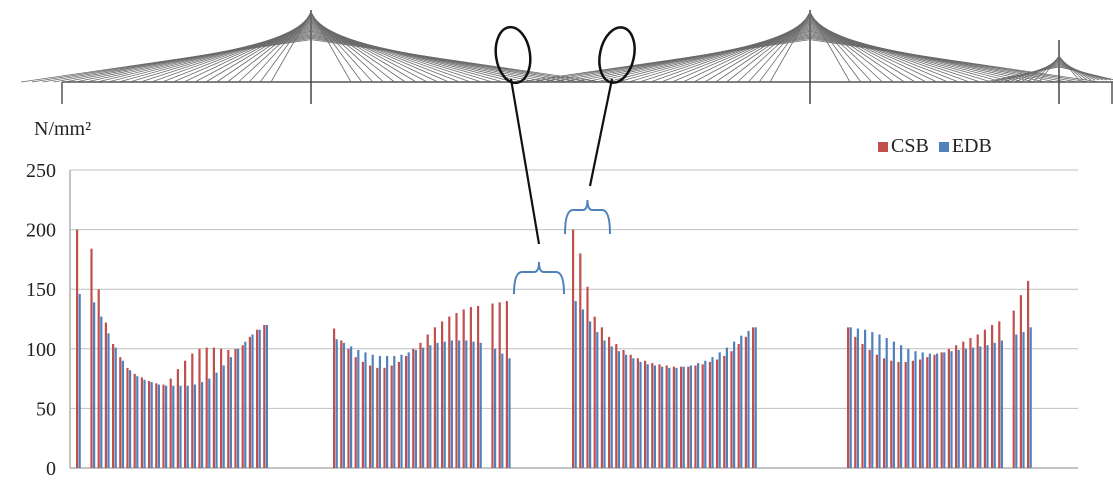 Image resolution: width=1113 pixels, height=488 pixels. What do you see at coordinates (940, 146) in the screenshot?
I see `chart-legend: CSB EDB` at bounding box center [940, 146].